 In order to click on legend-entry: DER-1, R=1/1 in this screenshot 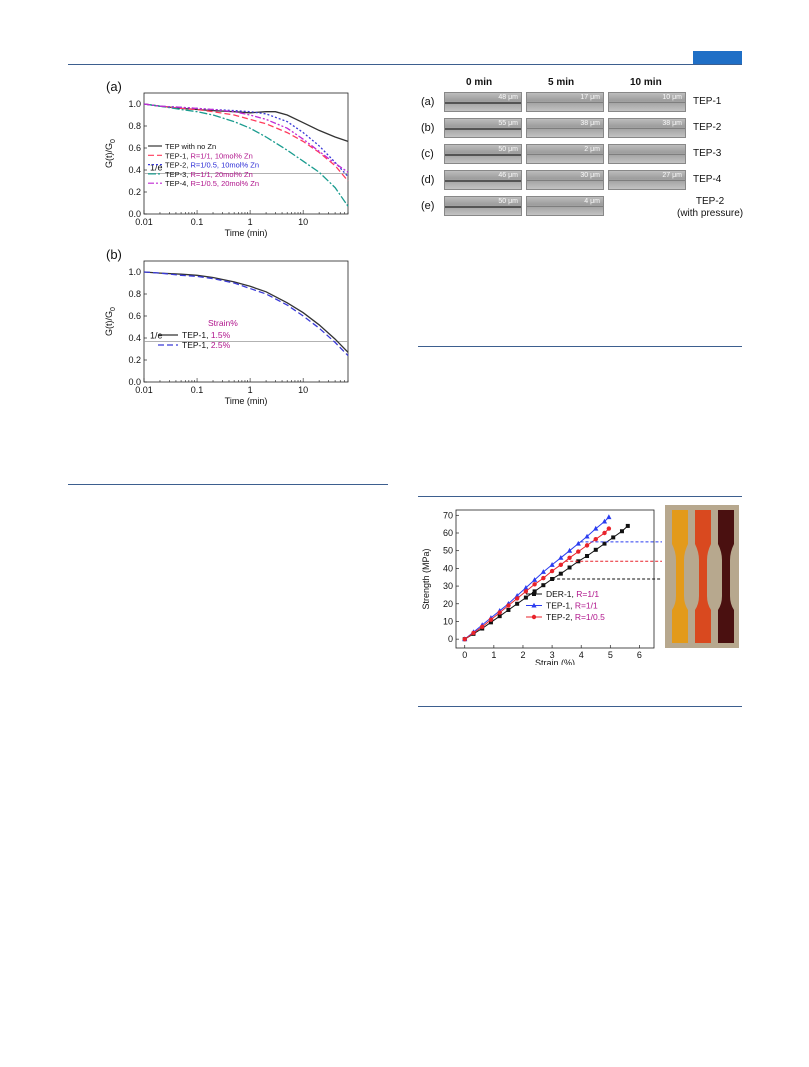, I will do `click(572, 594)`.